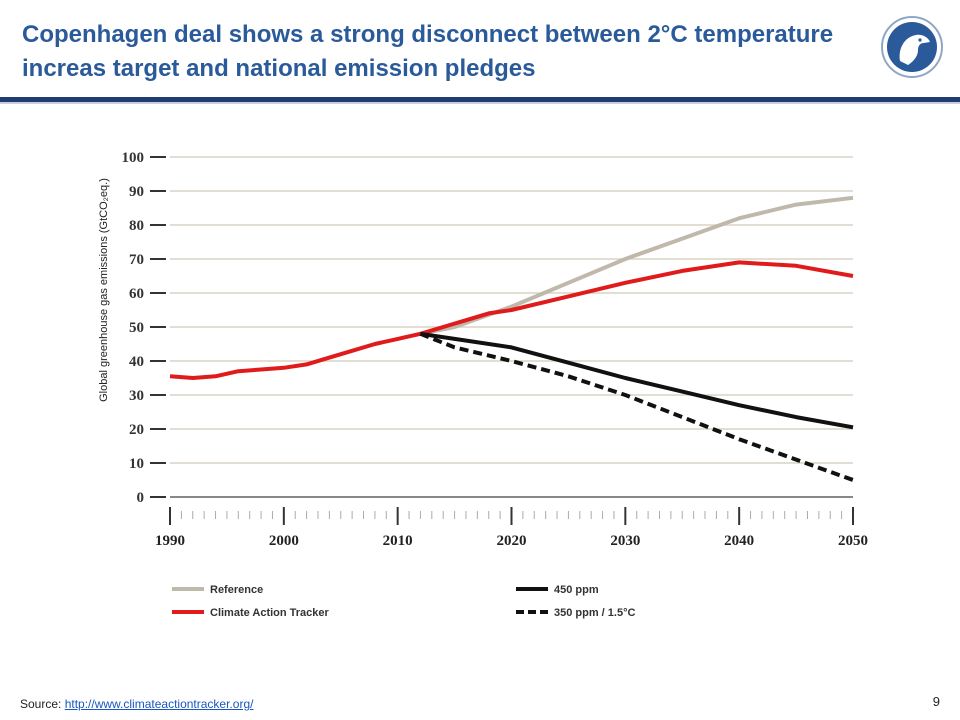 This screenshot has width=960, height=720. I want to click on legend-label-ppm350: 350 ppm / 1.5°C, so click(594, 613).